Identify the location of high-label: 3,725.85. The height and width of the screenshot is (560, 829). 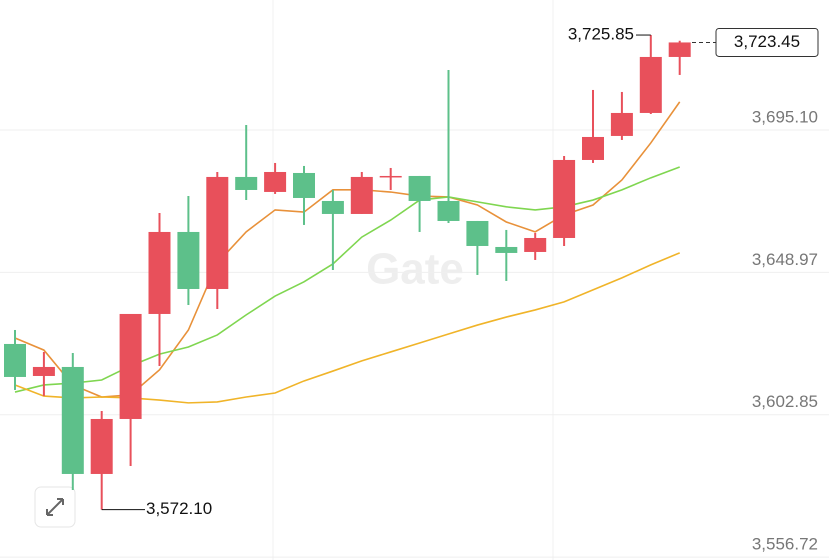
(601, 34).